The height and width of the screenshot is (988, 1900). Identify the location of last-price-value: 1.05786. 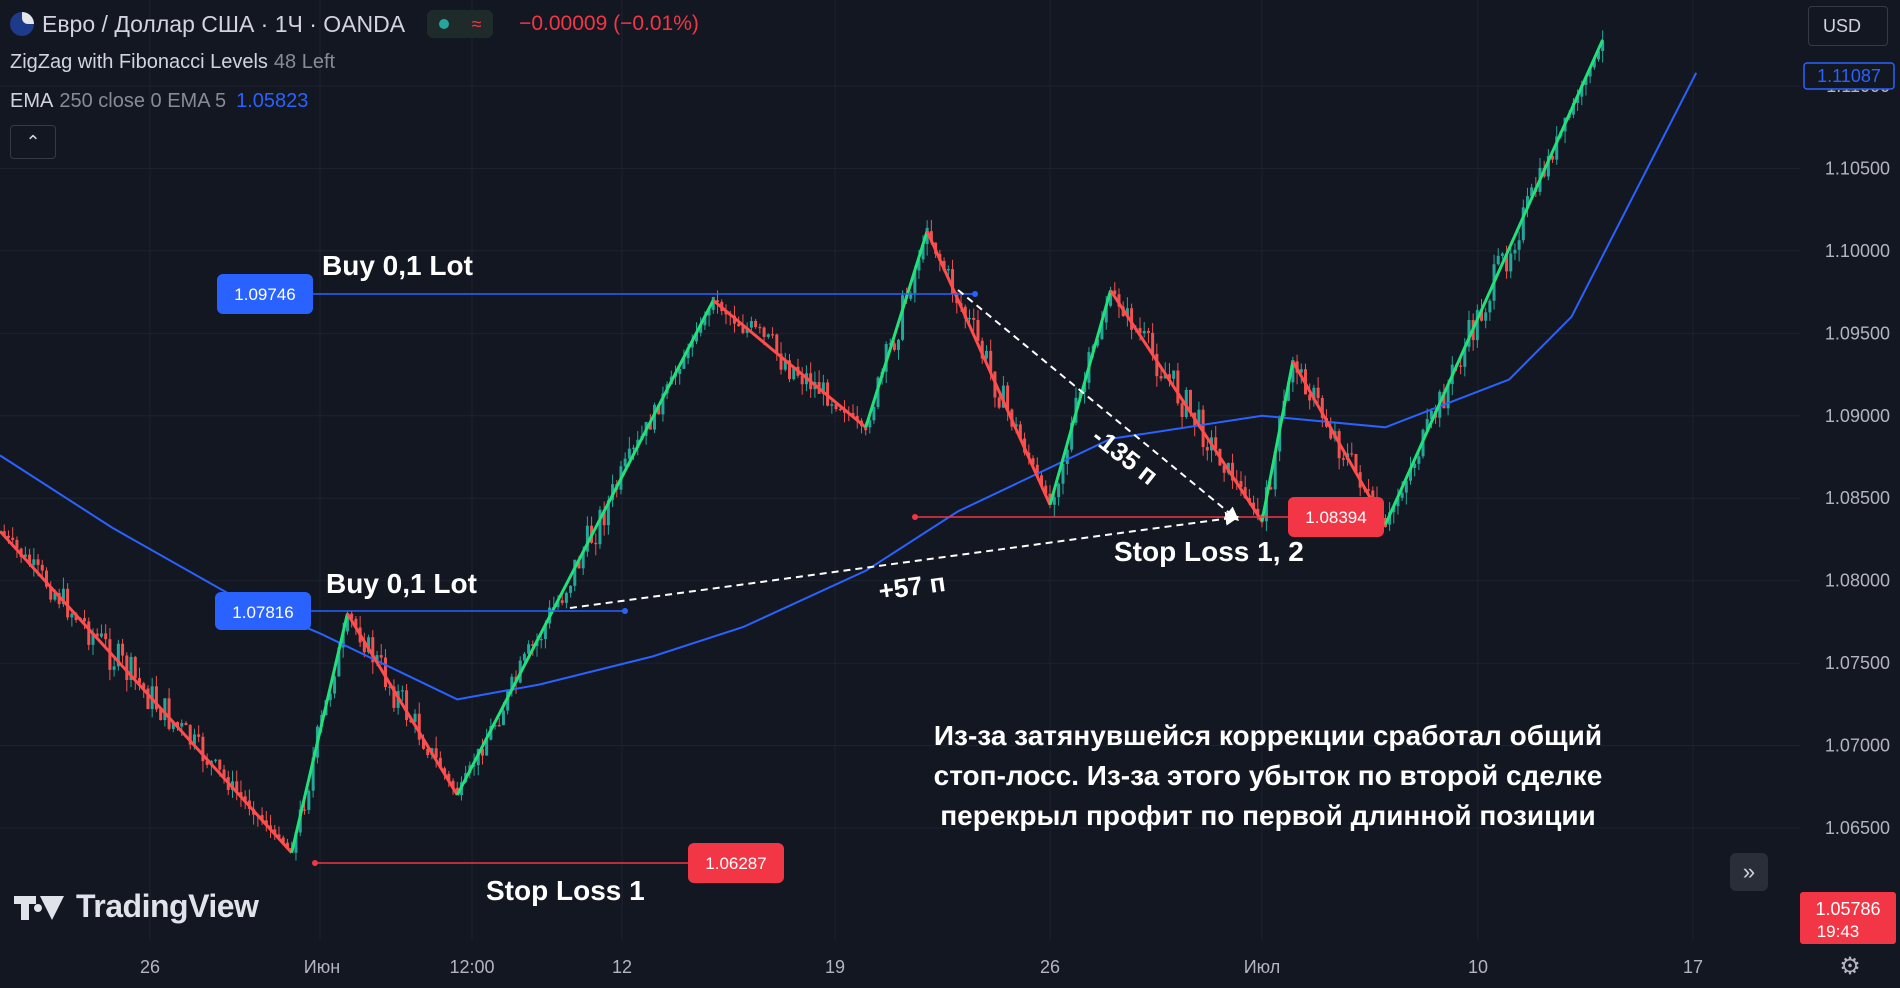
(1847, 909).